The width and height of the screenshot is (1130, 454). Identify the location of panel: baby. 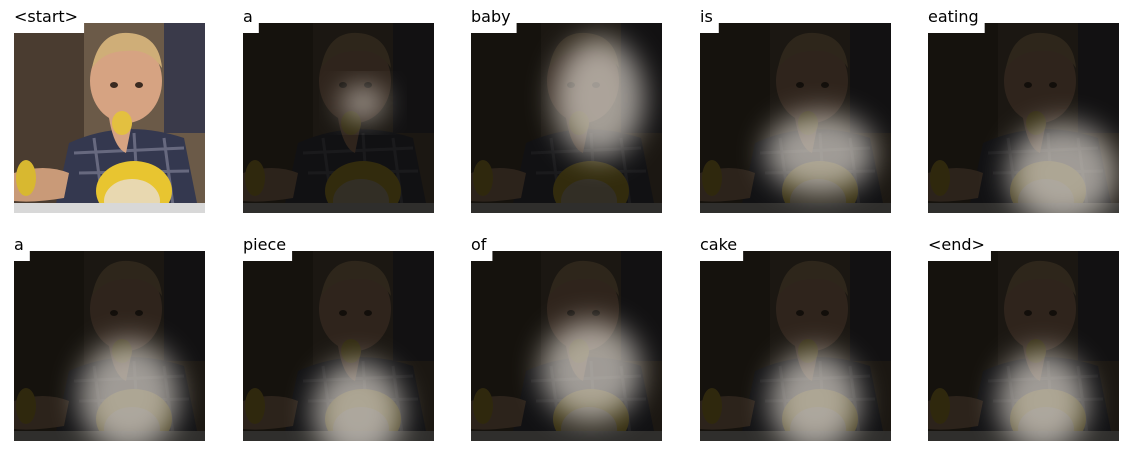
(566, 110).